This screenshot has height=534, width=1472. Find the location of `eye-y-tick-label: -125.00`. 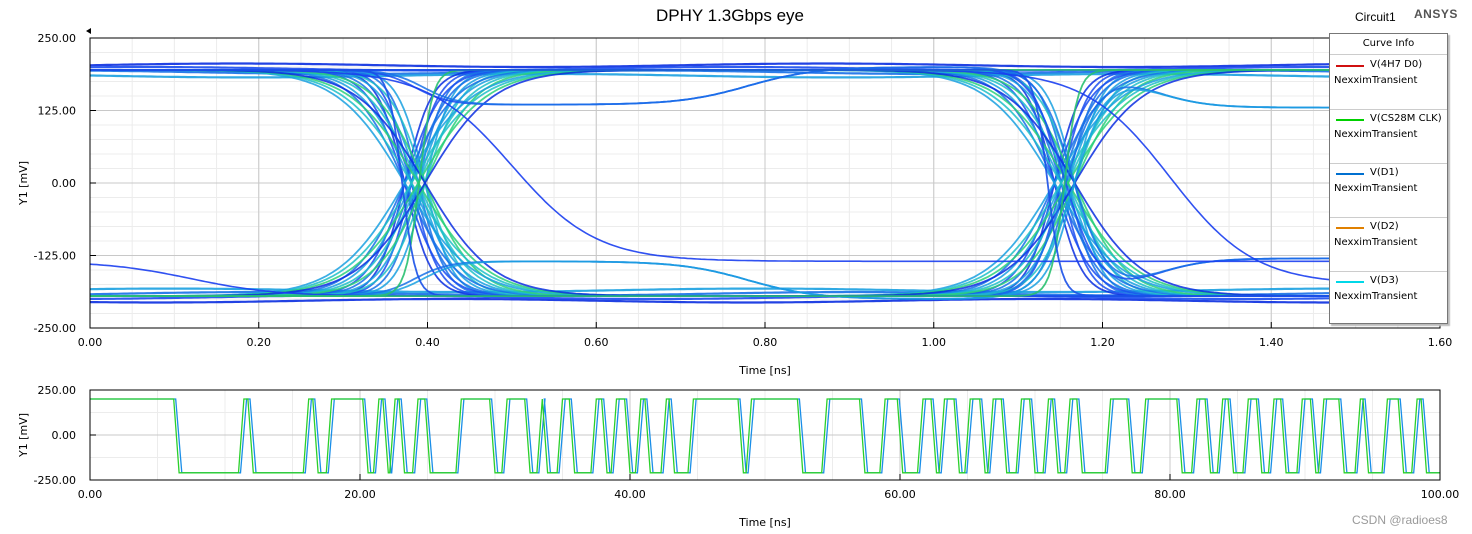

eye-y-tick-label: -125.00 is located at coordinates (55, 256).